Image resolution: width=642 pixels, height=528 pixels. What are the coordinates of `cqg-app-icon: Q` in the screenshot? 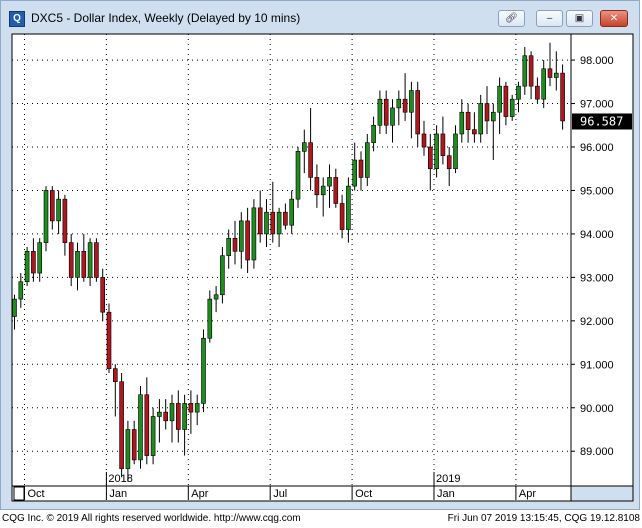 It's located at (17, 19).